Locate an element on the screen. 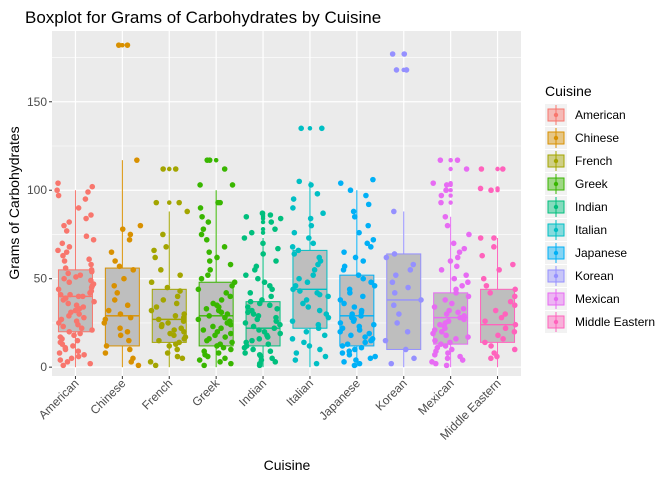 The width and height of the screenshot is (672, 480). y-tick-label: 50 is located at coordinates (41, 279).